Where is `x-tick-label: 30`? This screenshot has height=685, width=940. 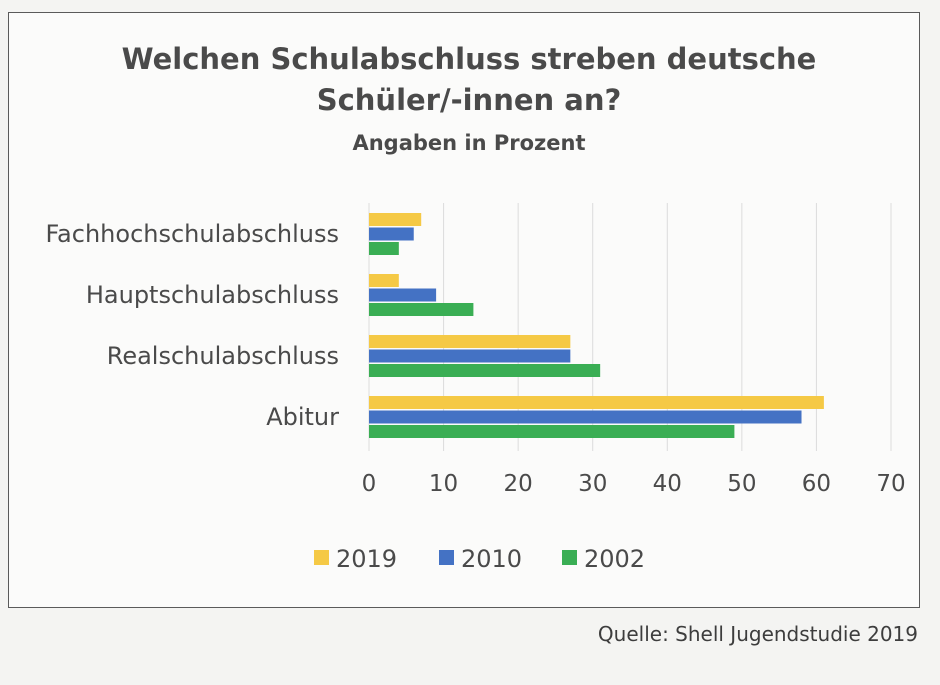
x-tick-label: 30 is located at coordinates (592, 484).